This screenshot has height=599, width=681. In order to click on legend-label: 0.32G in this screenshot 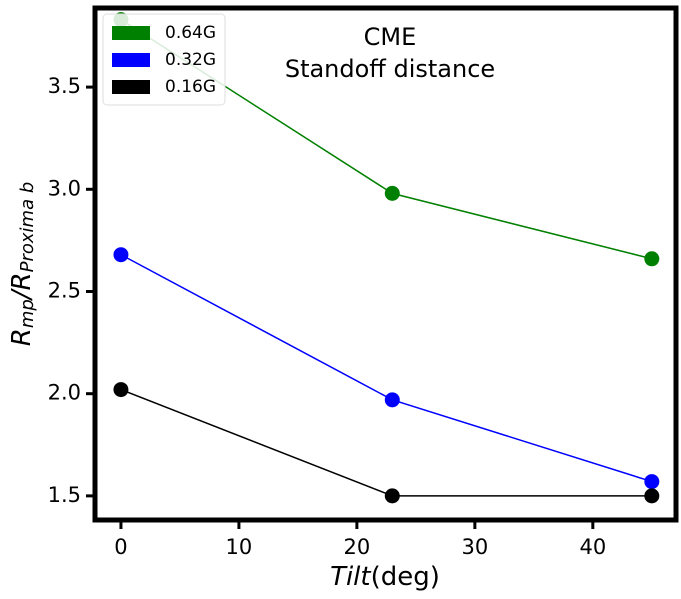, I will do `click(190, 60)`.